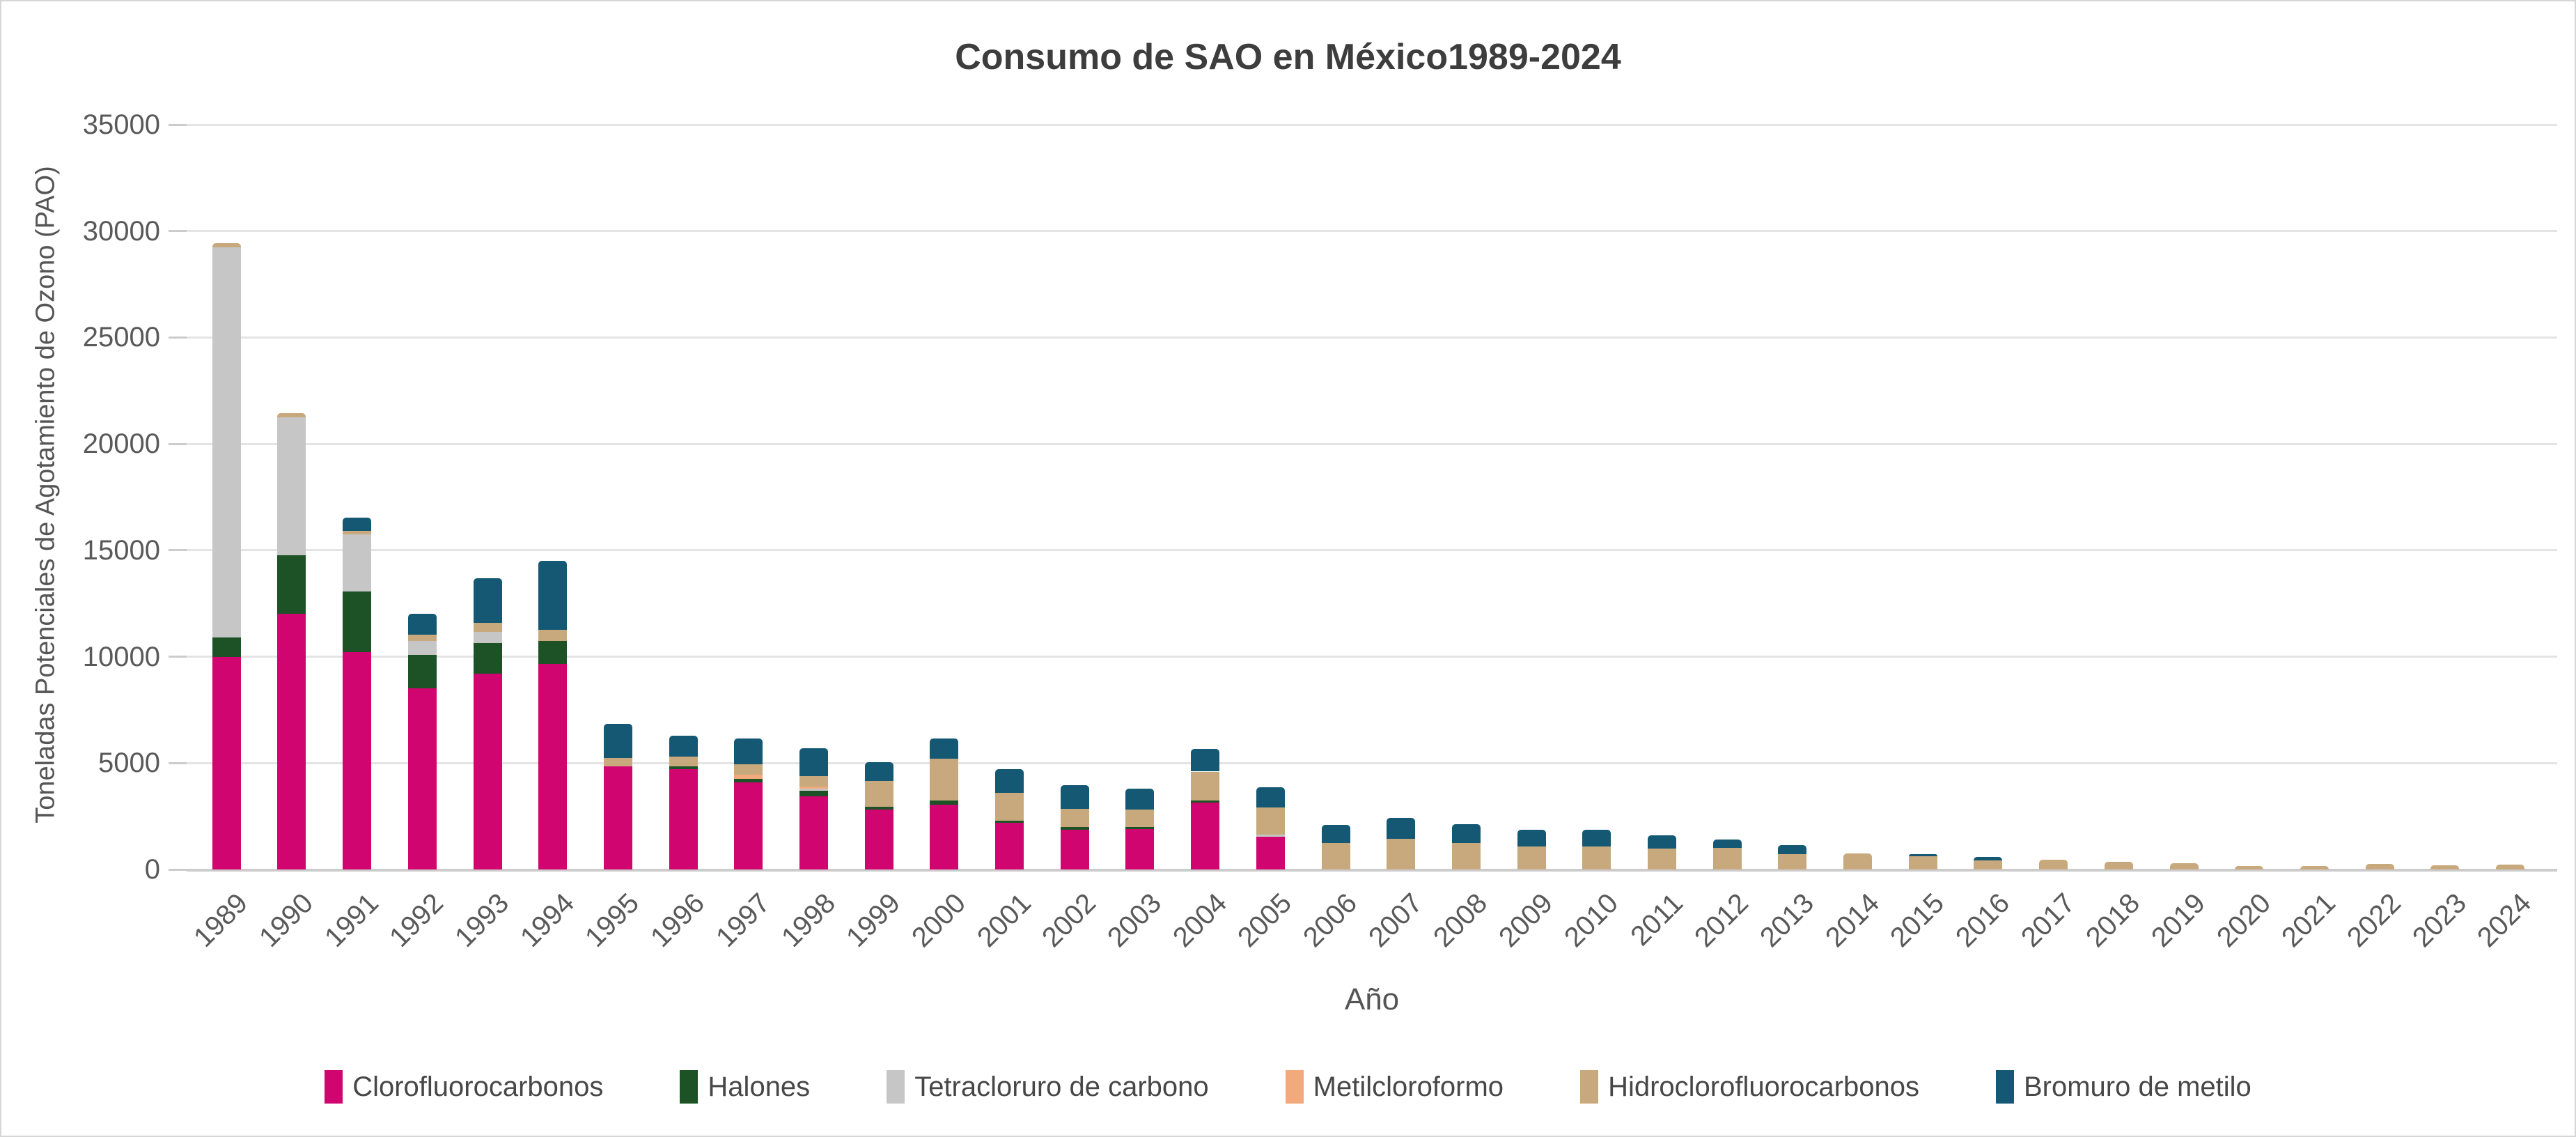  What do you see at coordinates (547, 921) in the screenshot?
I see `x-tick-label: 1994` at bounding box center [547, 921].